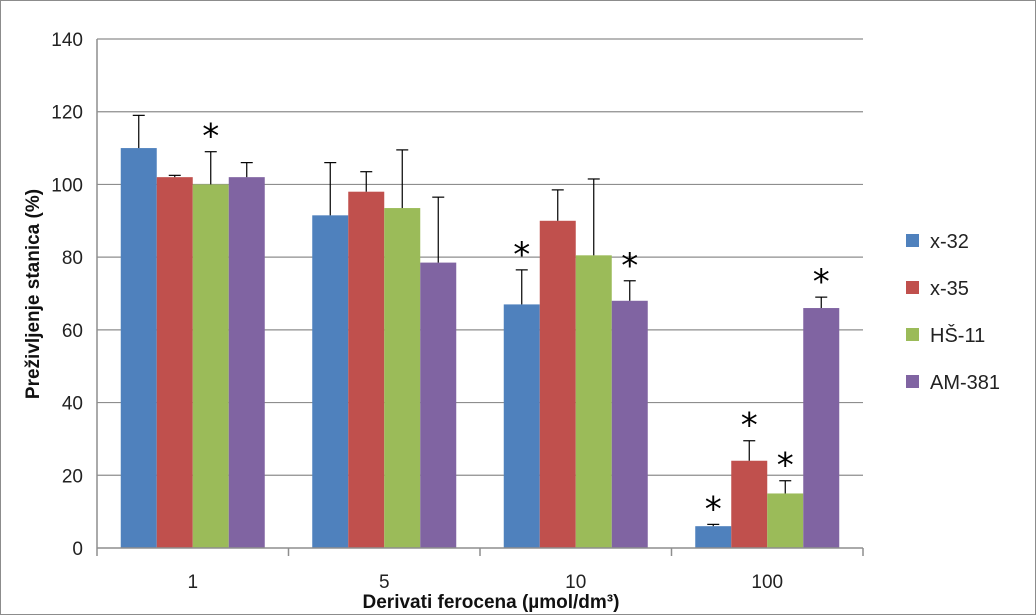 This screenshot has width=1036, height=616. I want to click on y-tick-label: 40, so click(72, 404).